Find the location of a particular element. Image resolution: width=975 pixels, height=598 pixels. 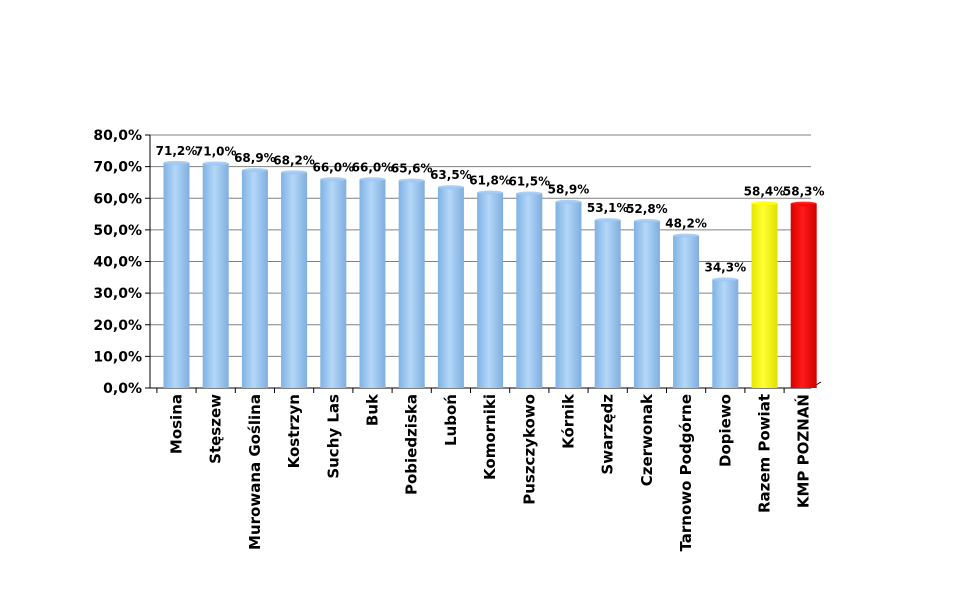

x-tick-label: Tarnowo Podgórne is located at coordinates (686, 473).